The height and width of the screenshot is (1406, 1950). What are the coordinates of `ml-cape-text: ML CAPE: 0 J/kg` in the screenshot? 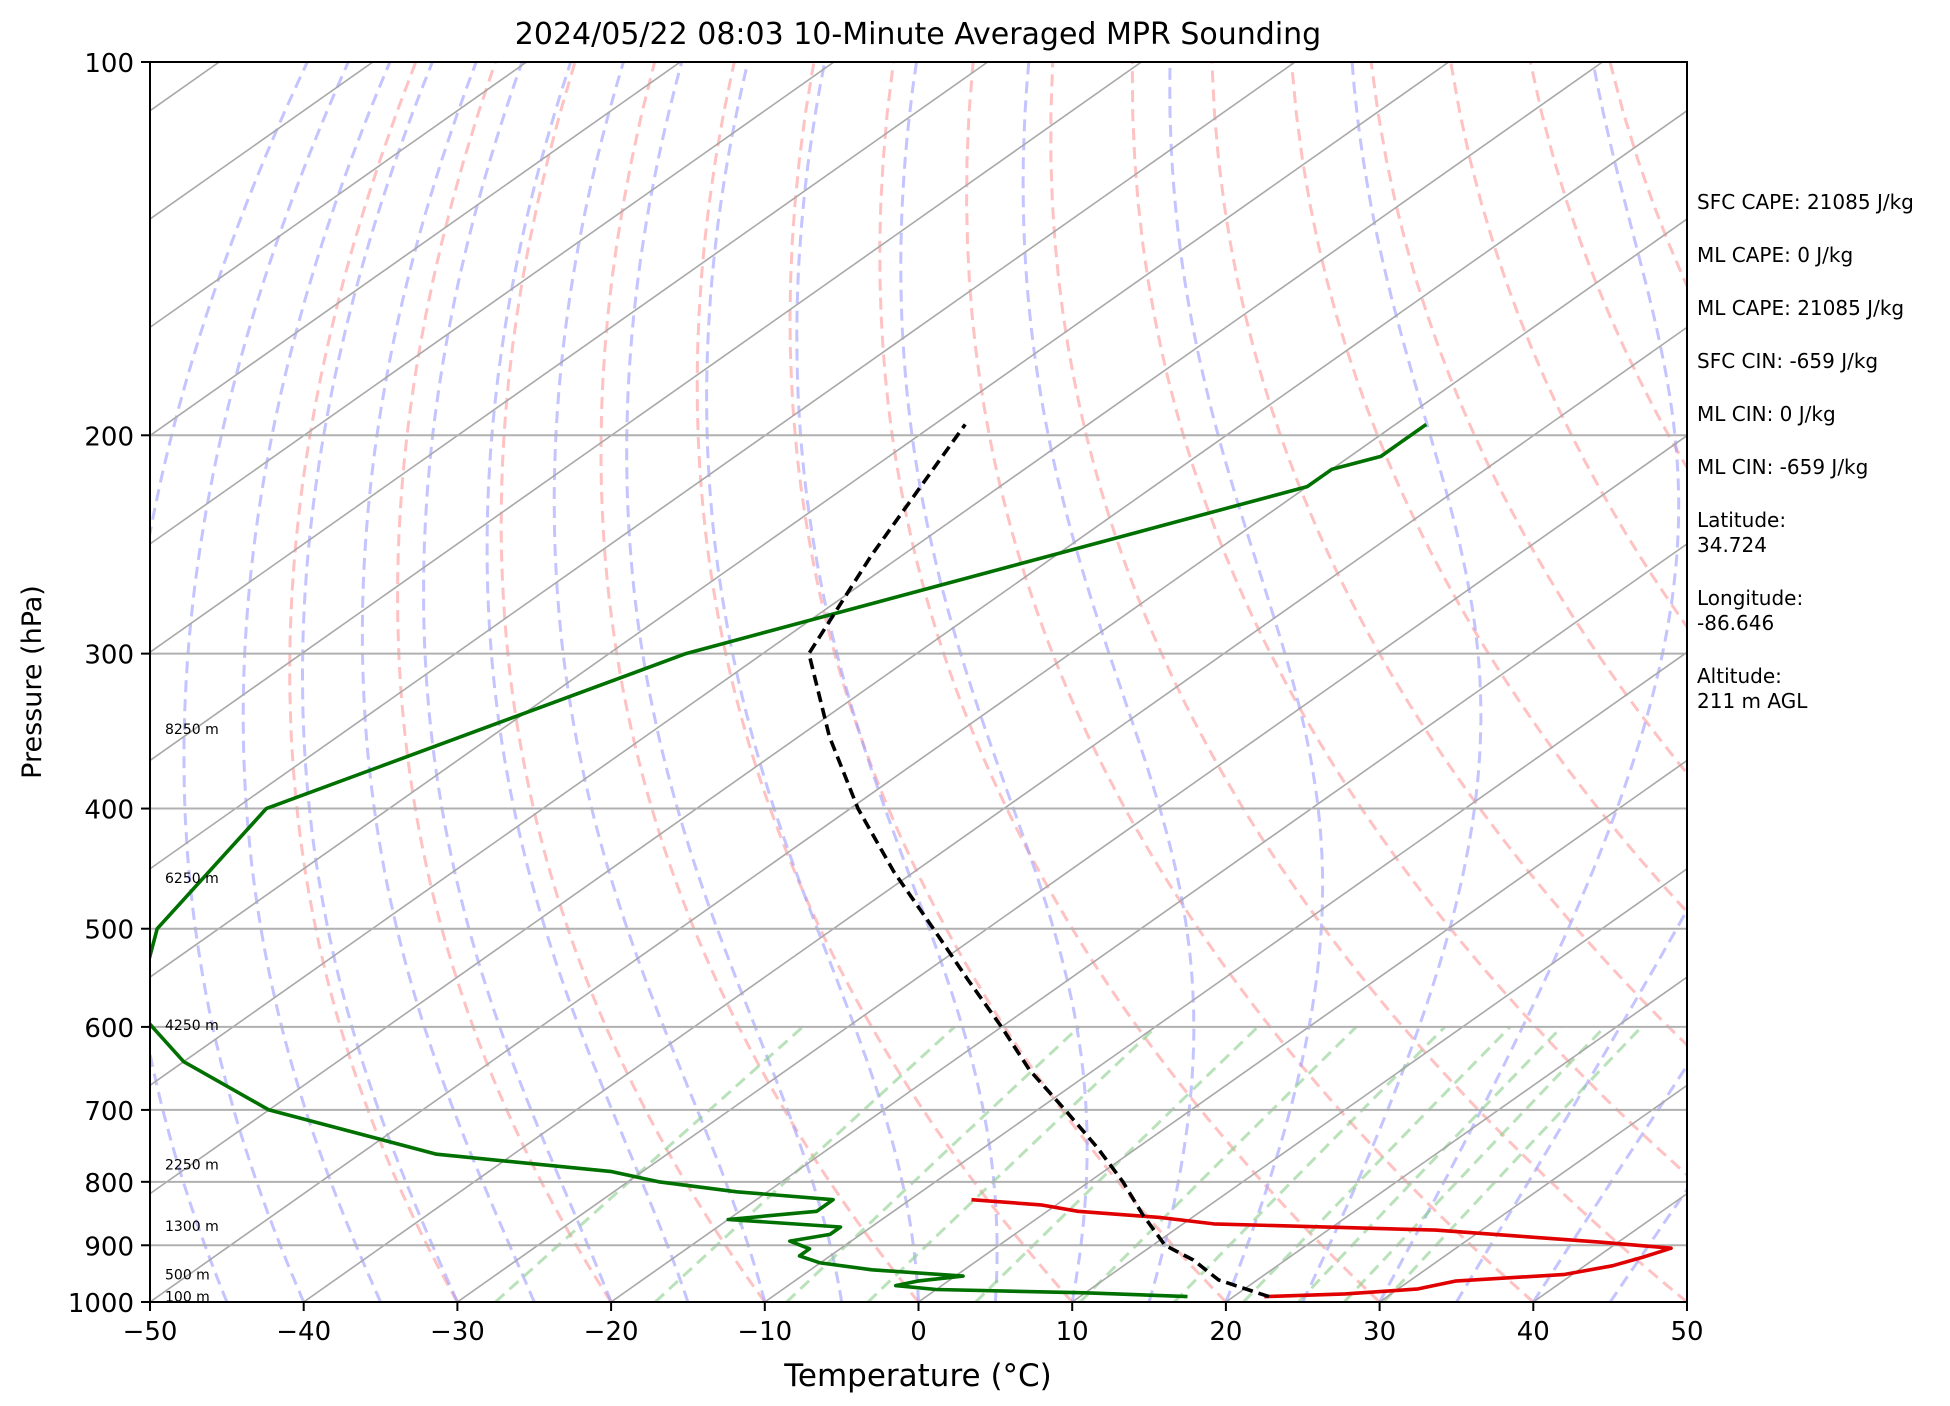 It's located at (1775, 255).